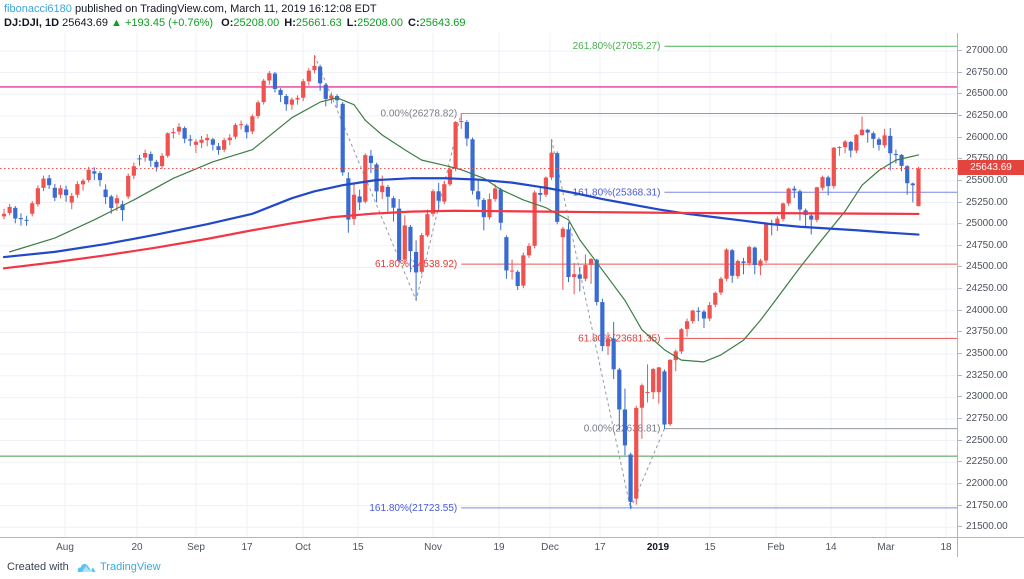 Image resolution: width=1024 pixels, height=579 pixels. Describe the element at coordinates (461, 239) in the screenshot. I see `ma-slow-red` at that location.